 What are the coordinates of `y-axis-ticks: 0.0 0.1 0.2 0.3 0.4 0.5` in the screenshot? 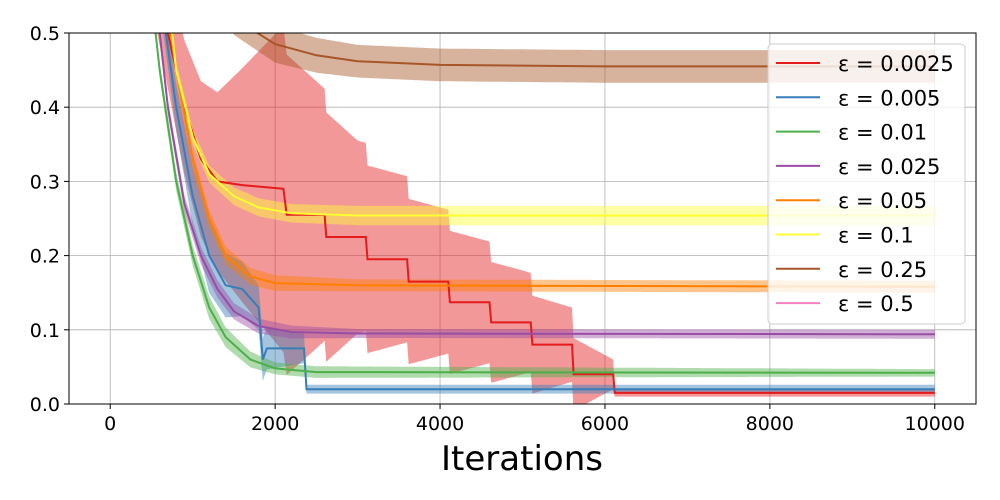 It's located at (49, 219).